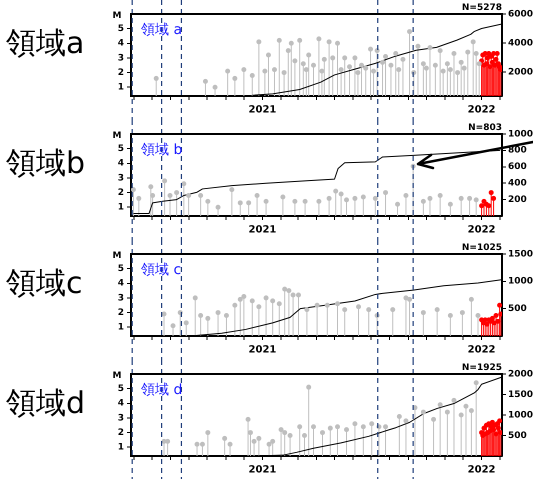 This screenshot has width=533, height=479. Describe the element at coordinates (45, 284) in the screenshot. I see `chart-title: 領域c` at that location.